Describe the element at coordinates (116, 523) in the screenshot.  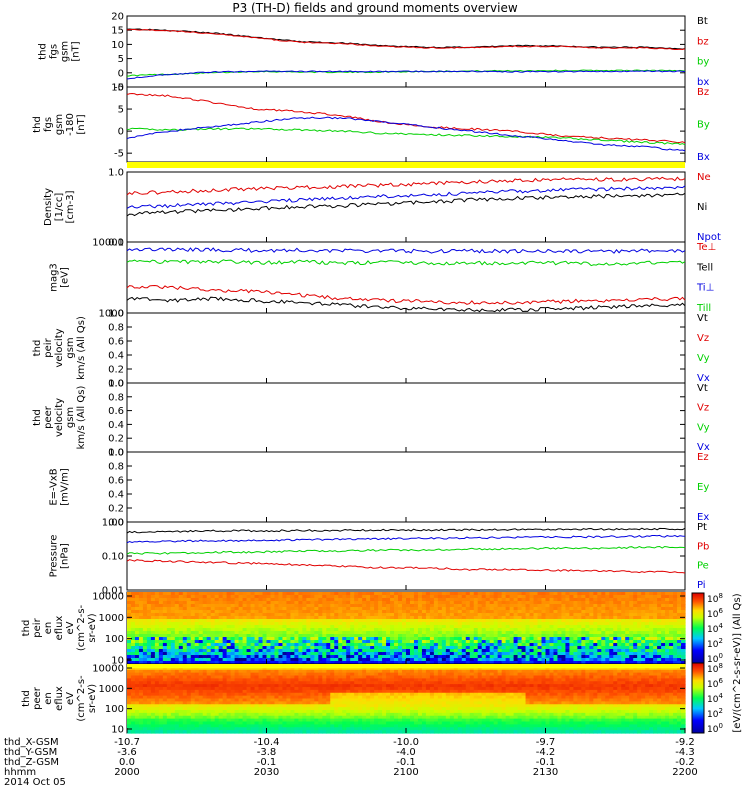
I see `y-tick-label: 0.0` at that location.